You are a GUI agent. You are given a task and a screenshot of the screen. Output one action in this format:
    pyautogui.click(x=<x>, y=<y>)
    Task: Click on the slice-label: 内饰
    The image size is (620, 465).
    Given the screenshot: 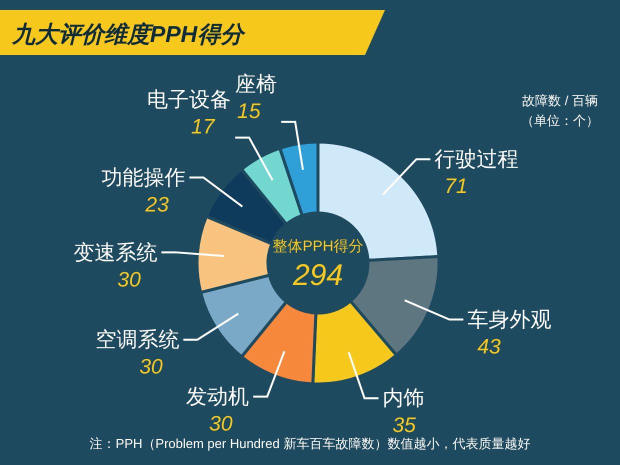 What is the action you would take?
    pyautogui.click(x=403, y=398)
    